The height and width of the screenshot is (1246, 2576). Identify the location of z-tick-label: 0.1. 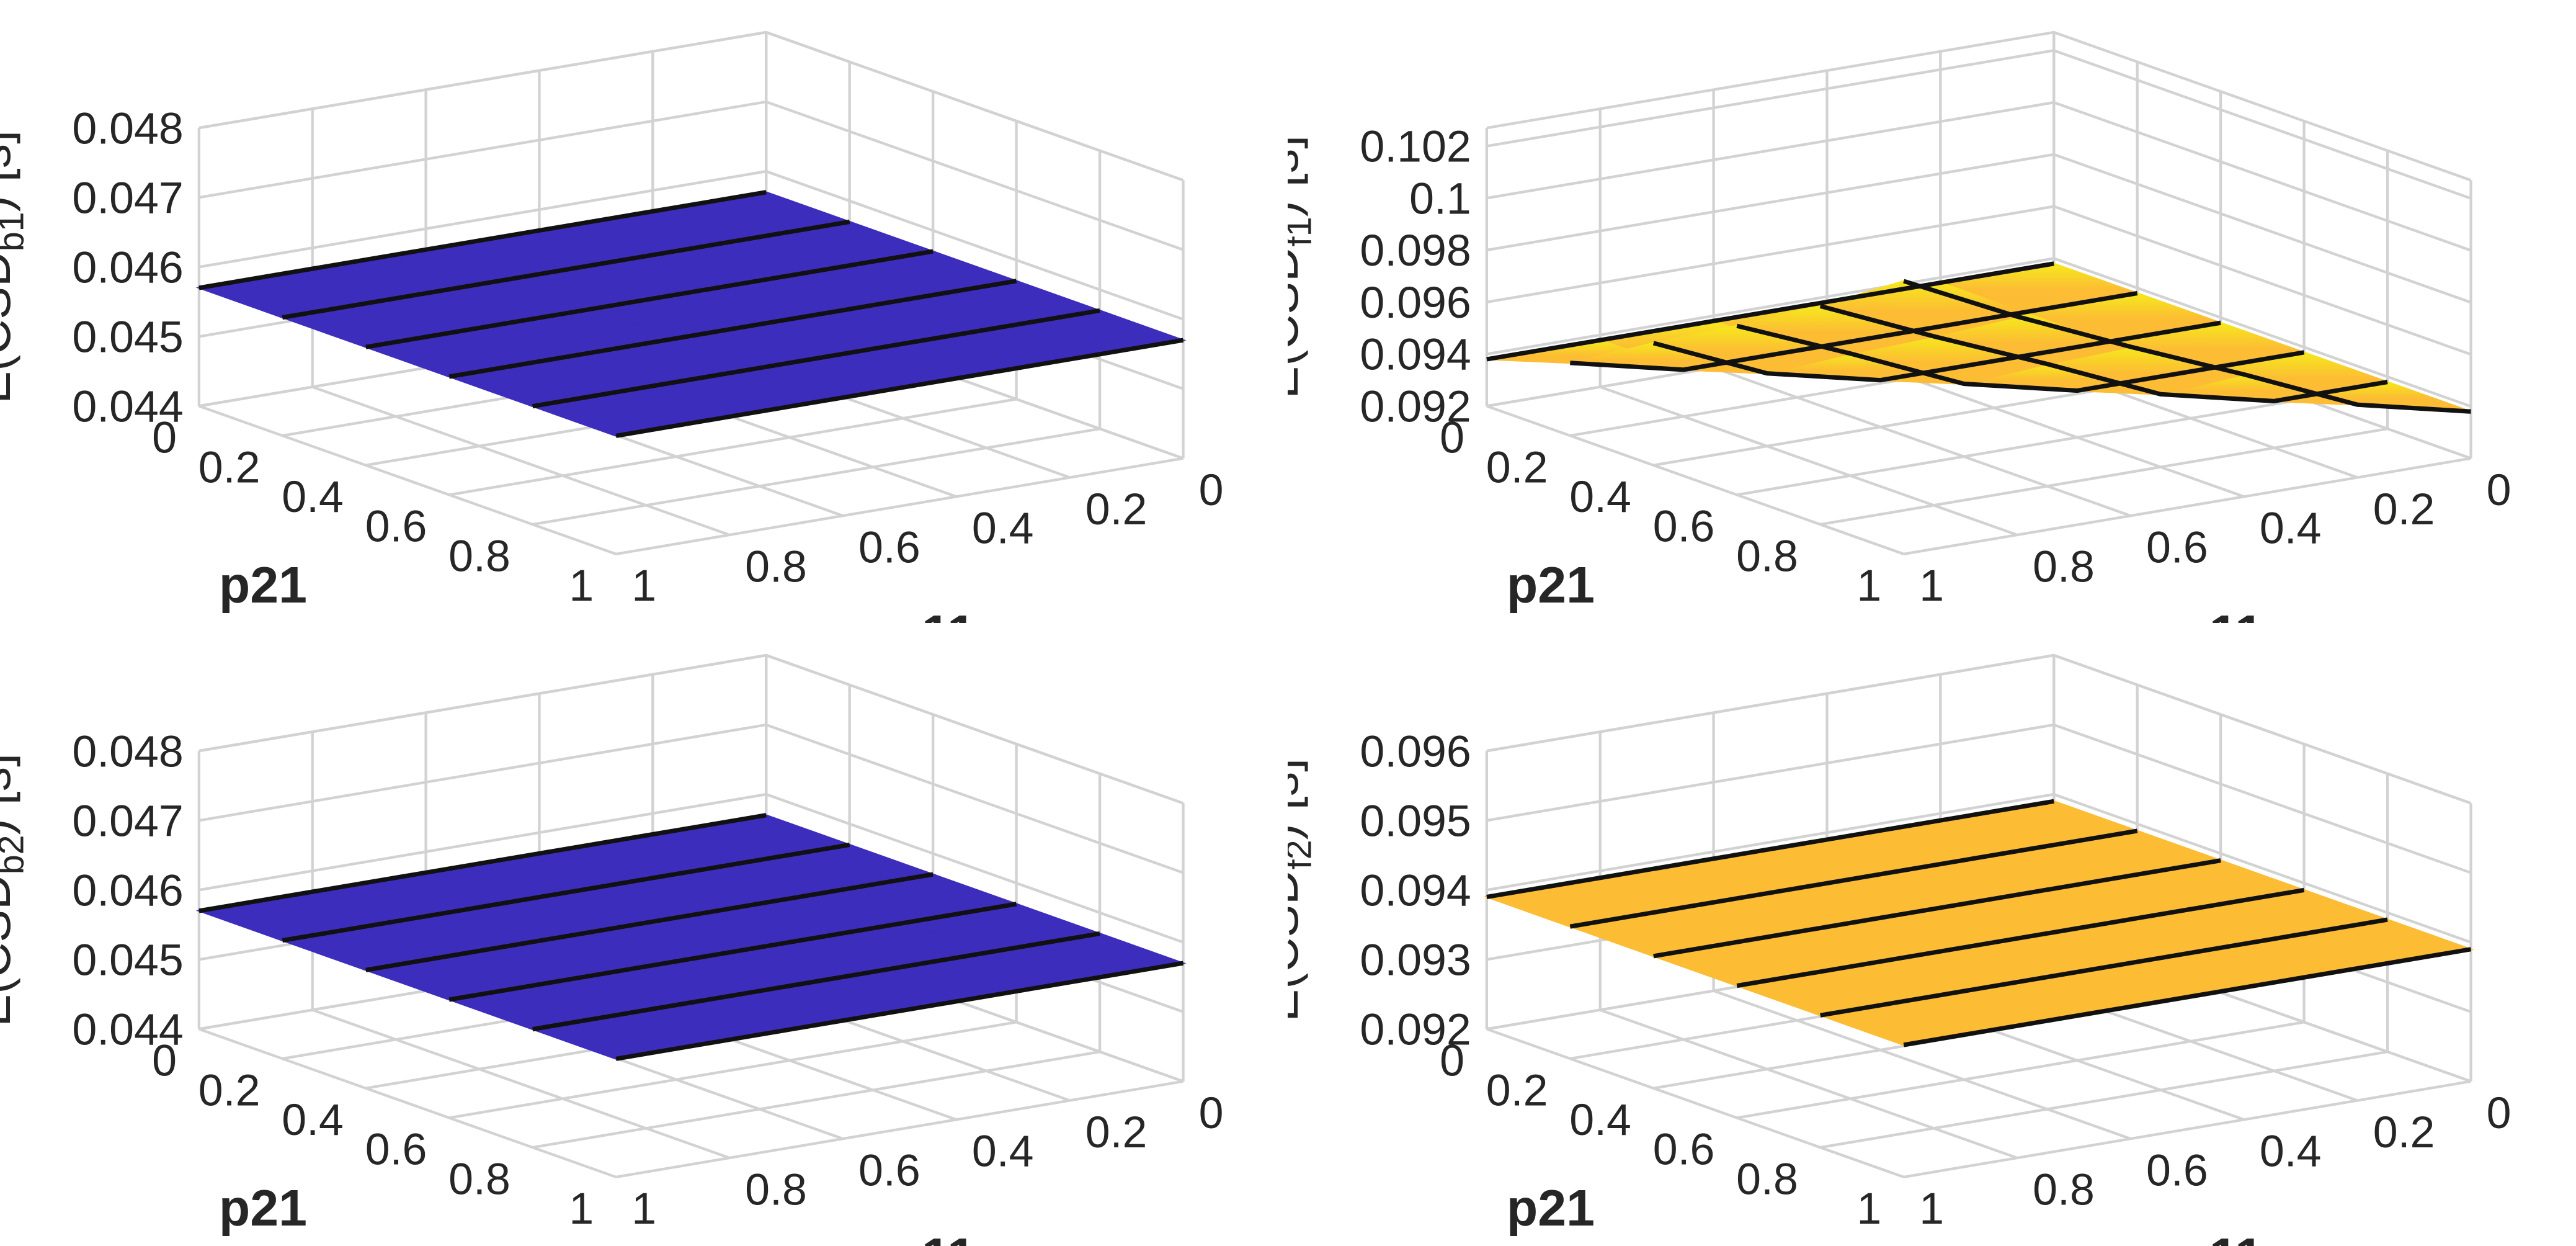
(1440, 198).